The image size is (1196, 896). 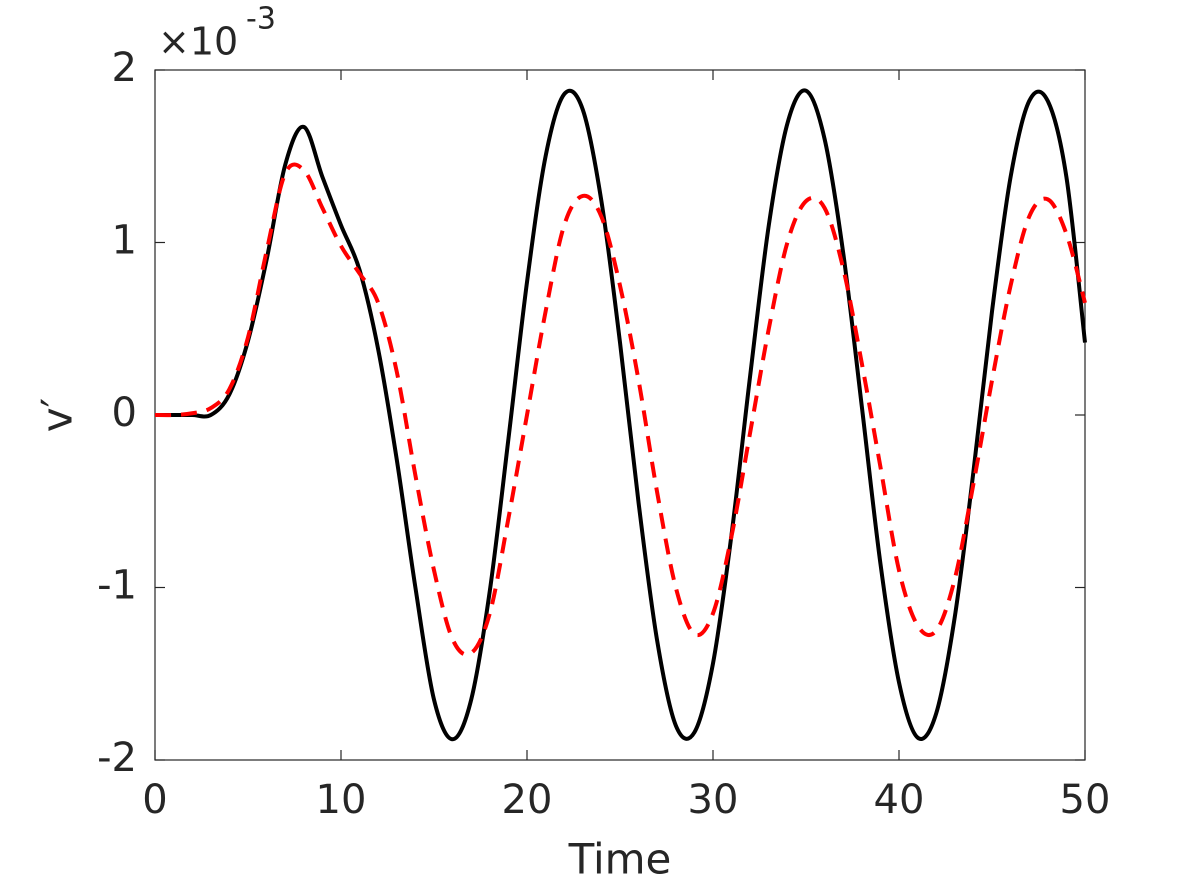 What do you see at coordinates (713, 800) in the screenshot?
I see `x-tick-label: 30` at bounding box center [713, 800].